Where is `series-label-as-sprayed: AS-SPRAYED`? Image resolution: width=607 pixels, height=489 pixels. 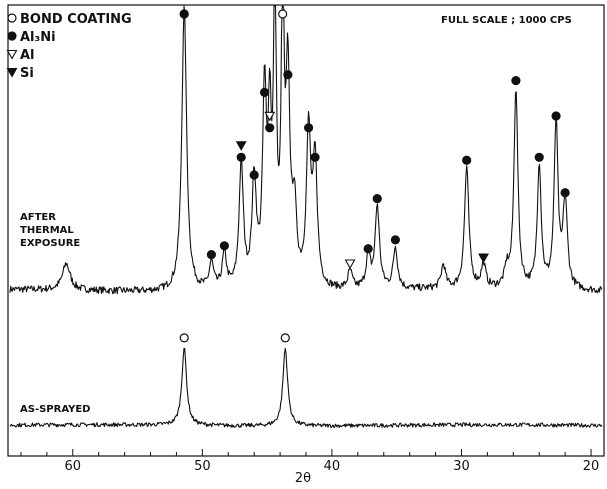 series-label-as-sprayed: AS-SPRAYED is located at coordinates (55, 409).